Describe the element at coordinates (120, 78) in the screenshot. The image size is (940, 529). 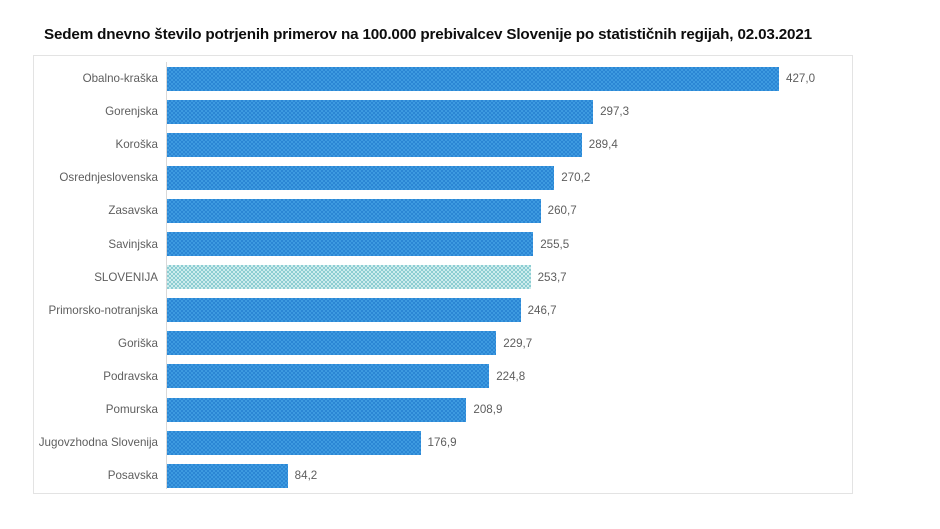
I see `bar-category-label: Obalno-kraška` at that location.